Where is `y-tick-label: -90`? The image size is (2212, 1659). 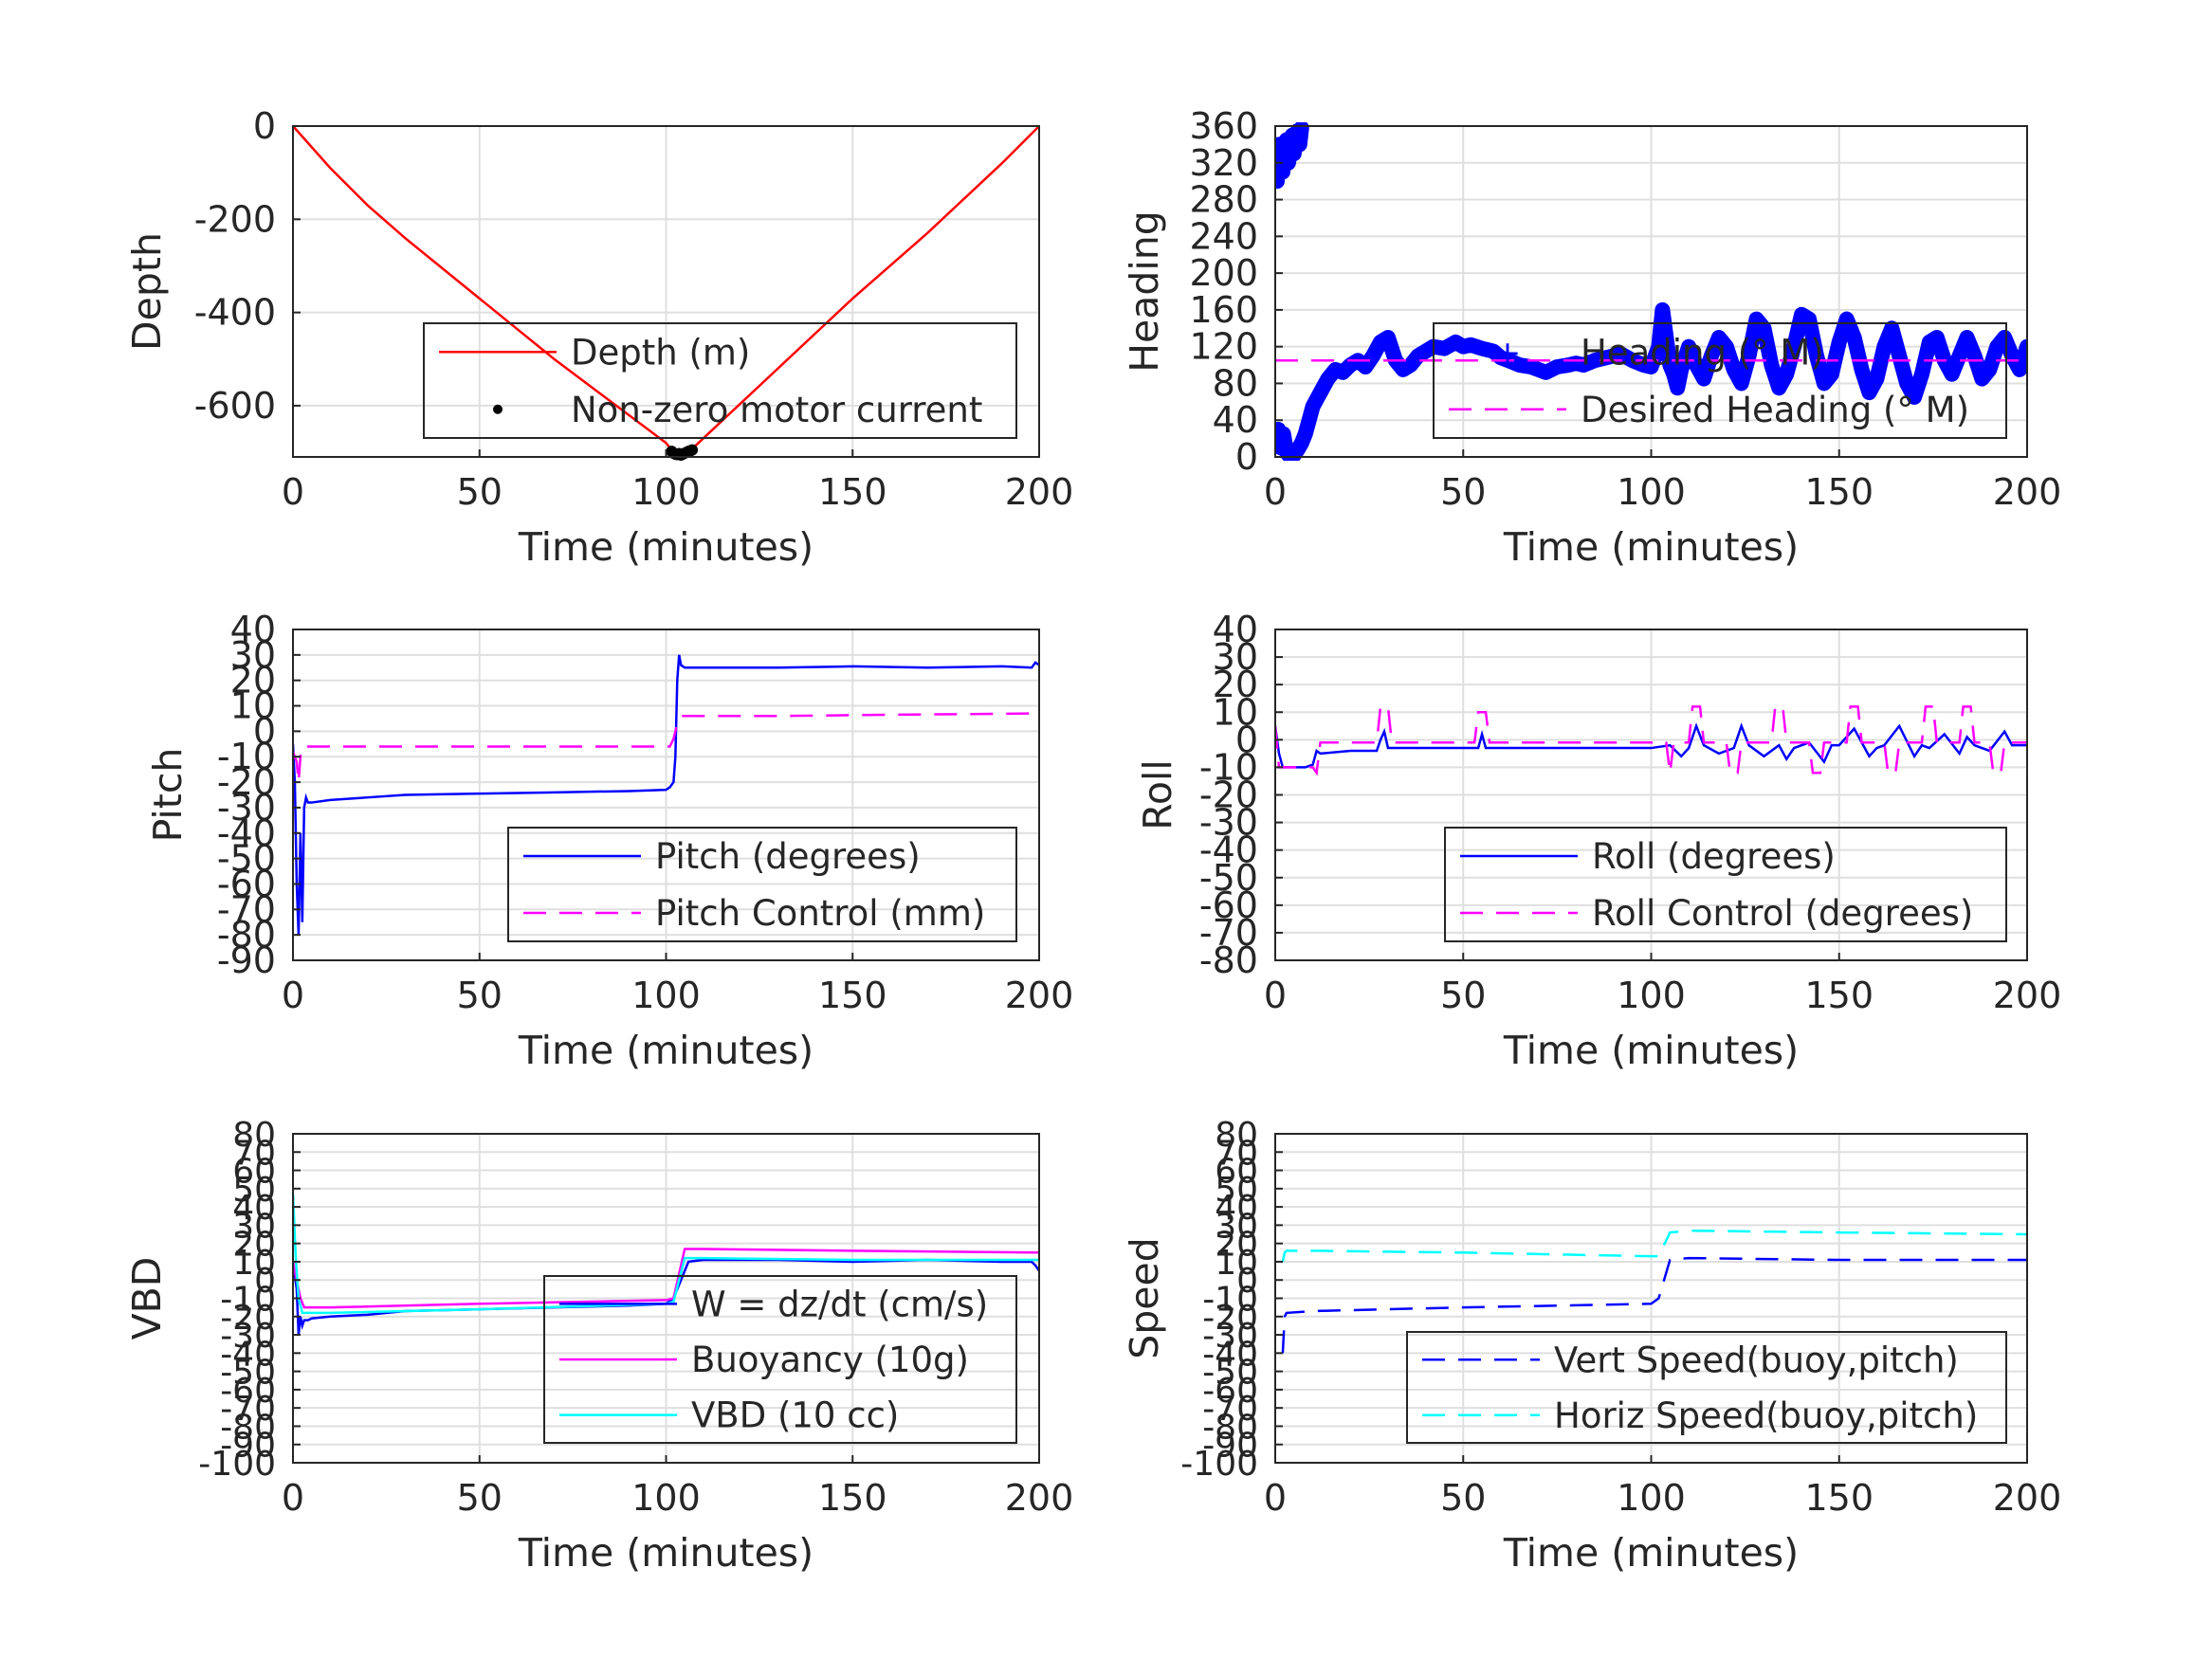
y-tick-label: -90 is located at coordinates (246, 960).